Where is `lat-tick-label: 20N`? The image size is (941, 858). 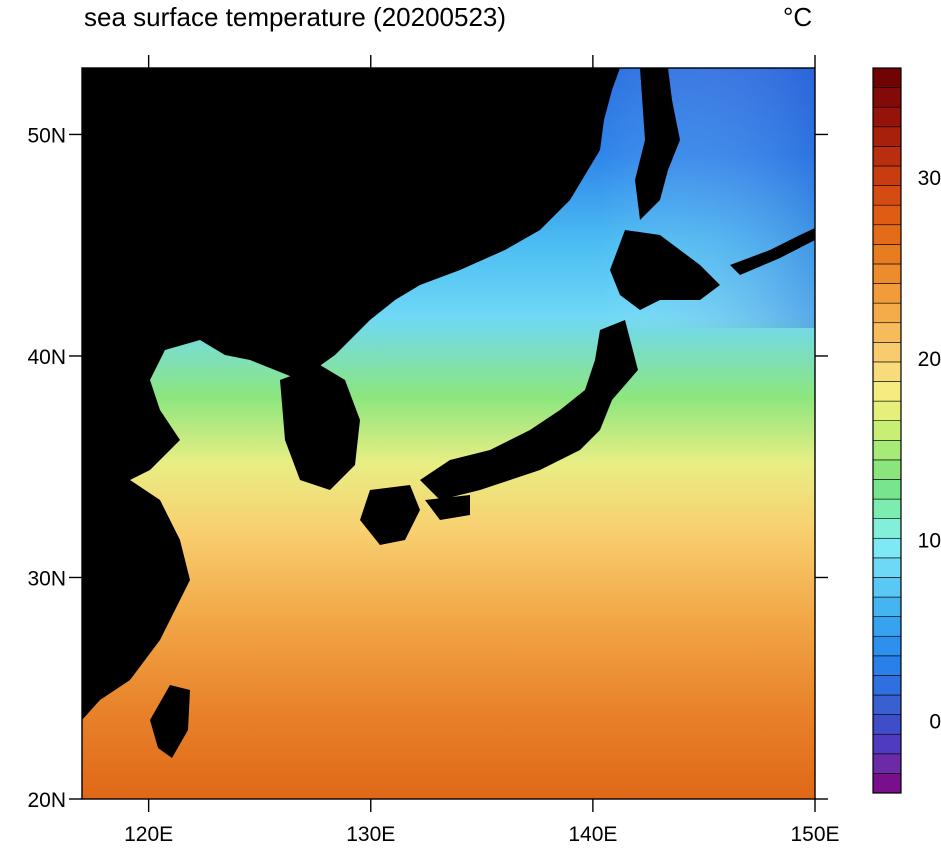
lat-tick-label: 20N is located at coordinates (46, 800).